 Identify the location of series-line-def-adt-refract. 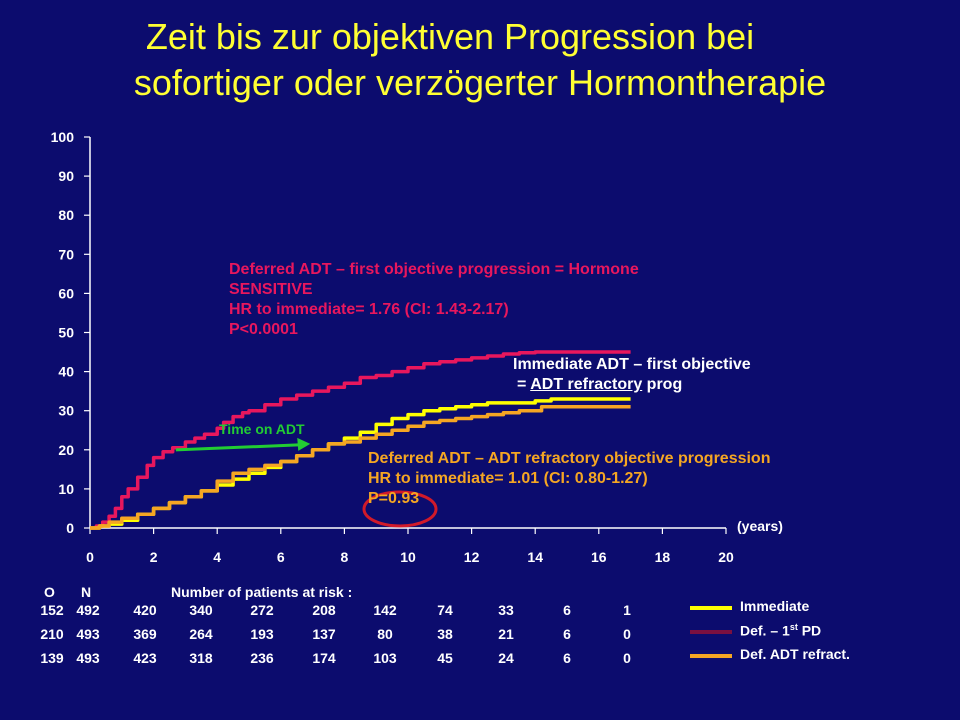
(360, 467).